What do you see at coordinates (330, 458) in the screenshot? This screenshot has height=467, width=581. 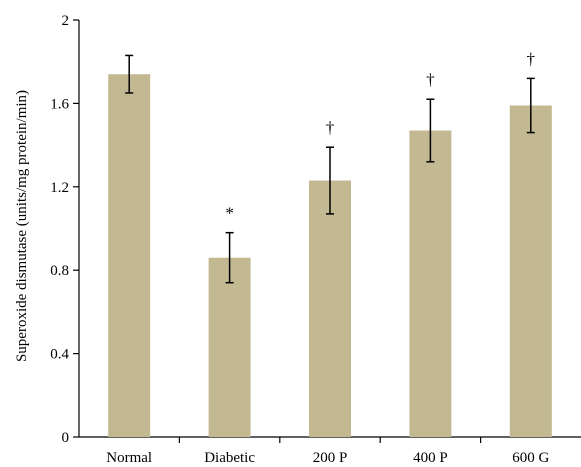 I see `x-tick-label: 200 P` at bounding box center [330, 458].